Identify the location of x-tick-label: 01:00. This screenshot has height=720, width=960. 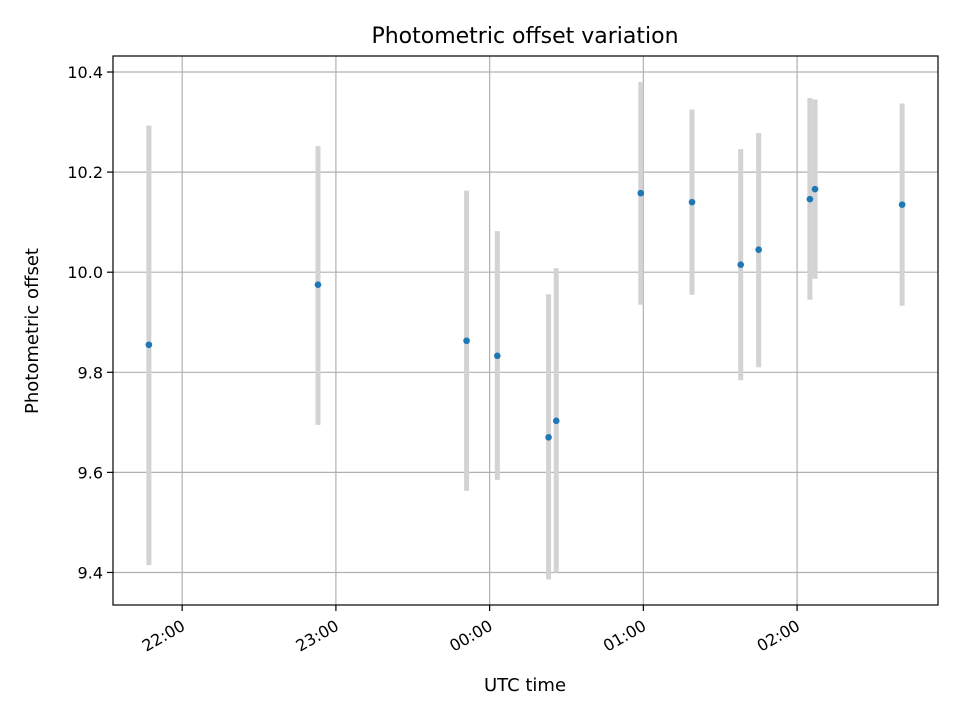
(624, 636).